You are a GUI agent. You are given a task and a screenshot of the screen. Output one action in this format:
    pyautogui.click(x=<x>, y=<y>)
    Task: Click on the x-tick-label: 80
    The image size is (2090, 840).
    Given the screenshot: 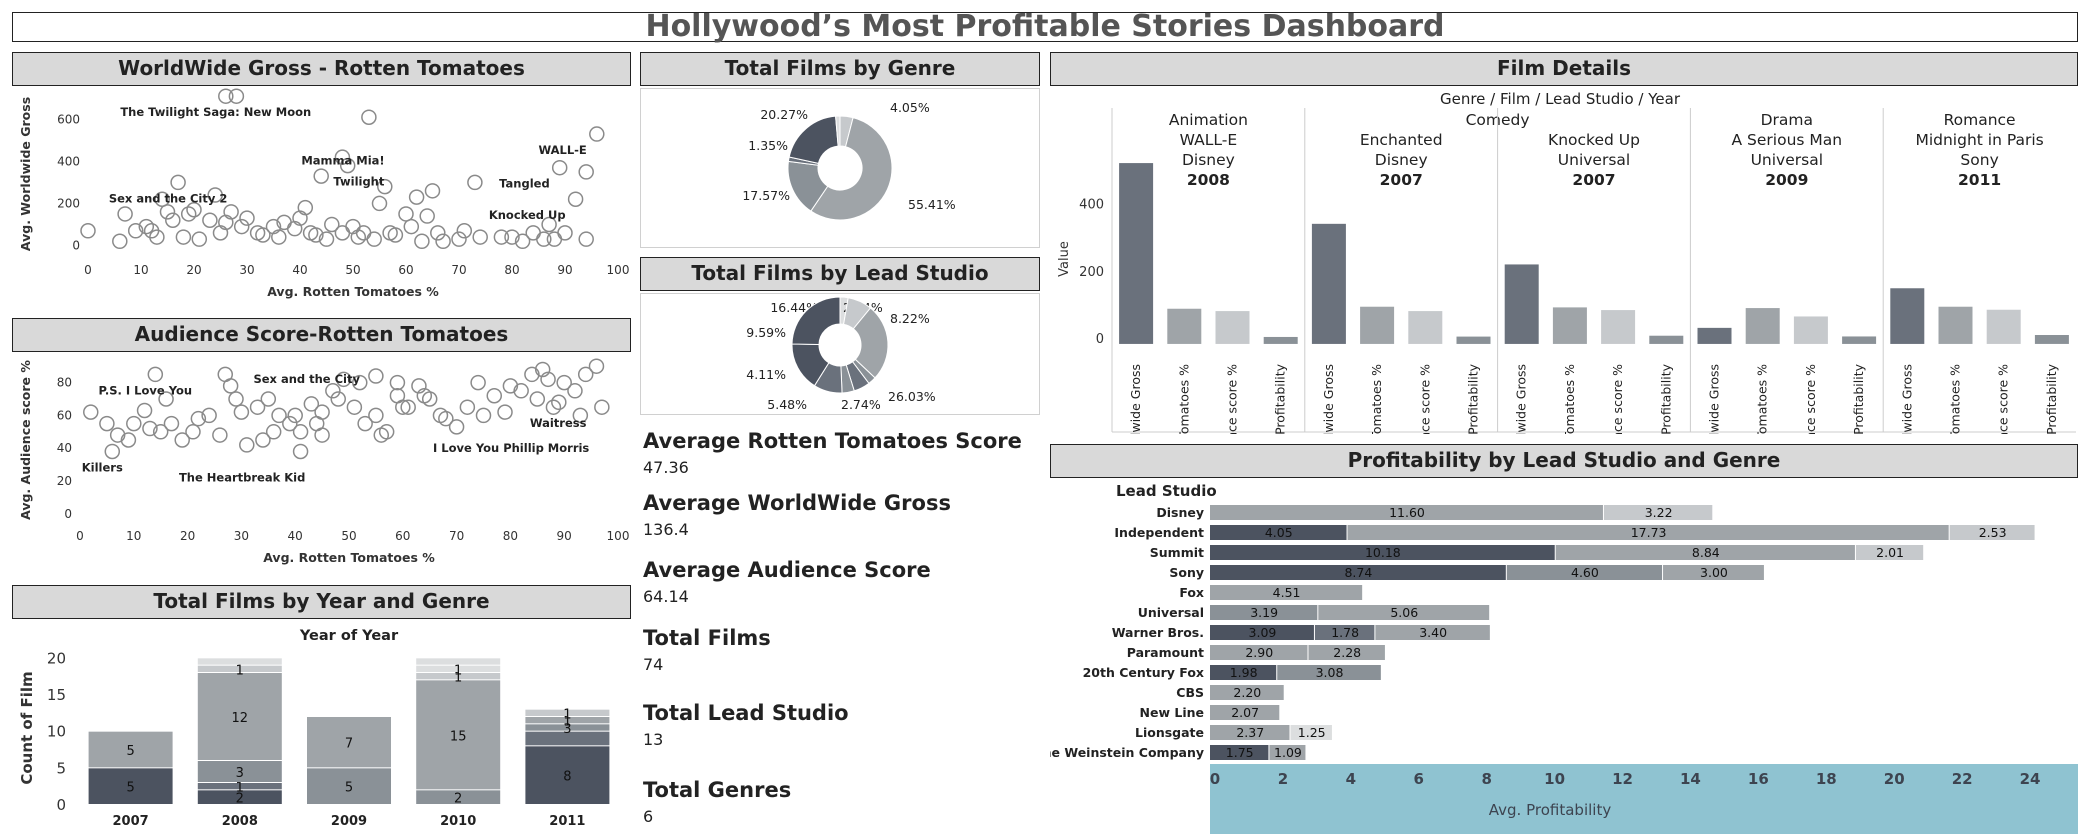 What is the action you would take?
    pyautogui.click(x=511, y=270)
    